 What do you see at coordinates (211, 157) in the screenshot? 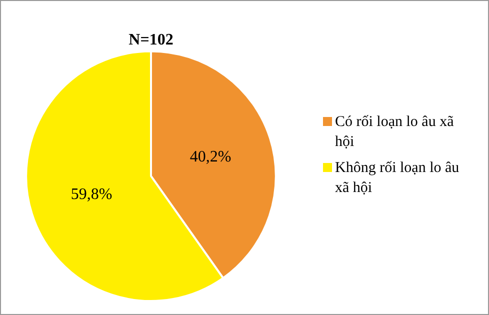
I see `data-label: 40,2%` at bounding box center [211, 157].